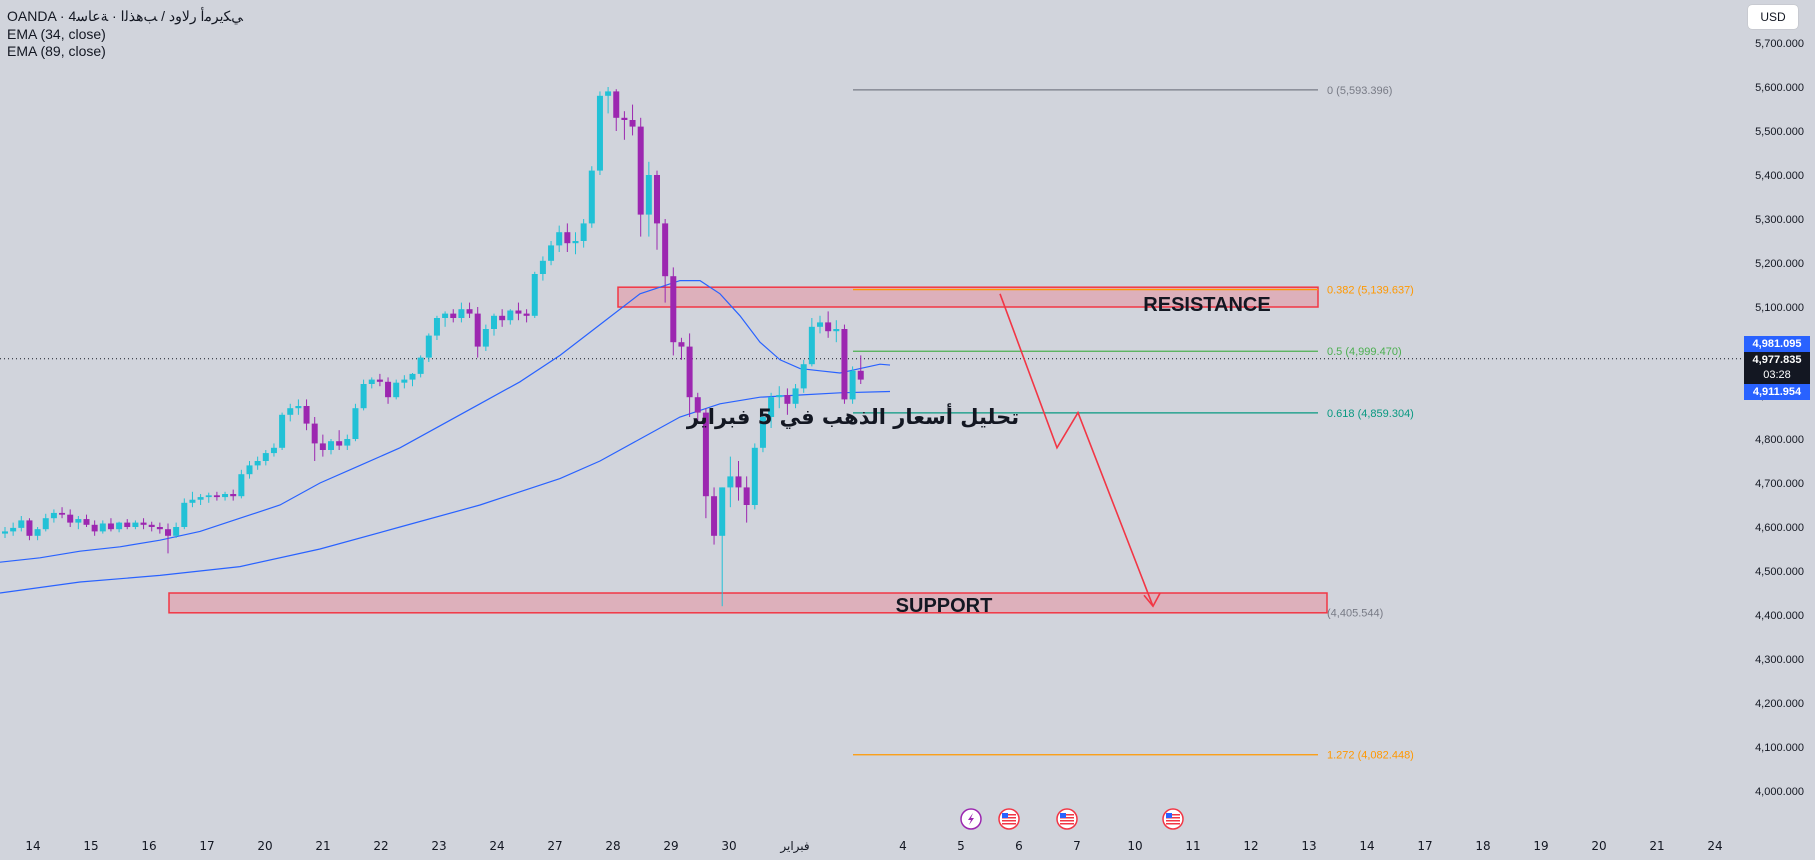  Describe the element at coordinates (1359, 91) in the screenshot. I see `fib-label-0: 0 (5,593.396)` at that location.